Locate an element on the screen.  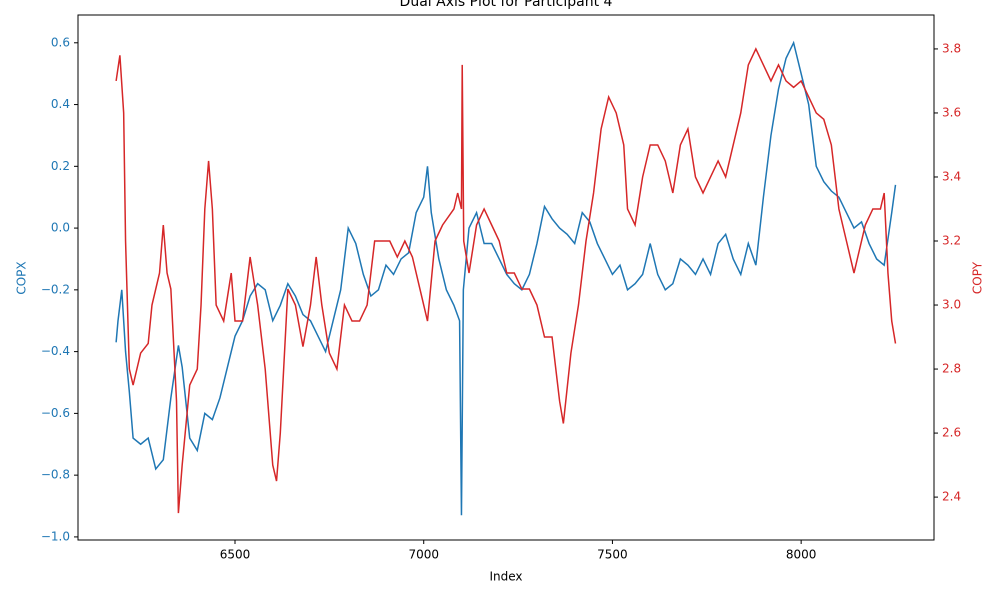
y-tick-label: −1.0 is located at coordinates (55, 536).